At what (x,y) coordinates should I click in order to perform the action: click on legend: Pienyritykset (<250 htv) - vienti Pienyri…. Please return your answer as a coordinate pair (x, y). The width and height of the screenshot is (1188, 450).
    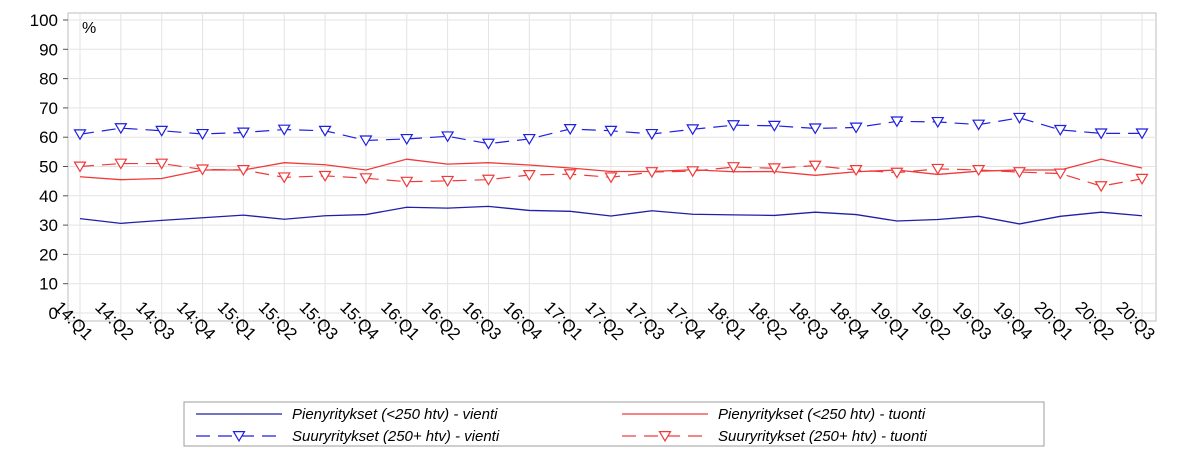
    Looking at the image, I should click on (614, 424).